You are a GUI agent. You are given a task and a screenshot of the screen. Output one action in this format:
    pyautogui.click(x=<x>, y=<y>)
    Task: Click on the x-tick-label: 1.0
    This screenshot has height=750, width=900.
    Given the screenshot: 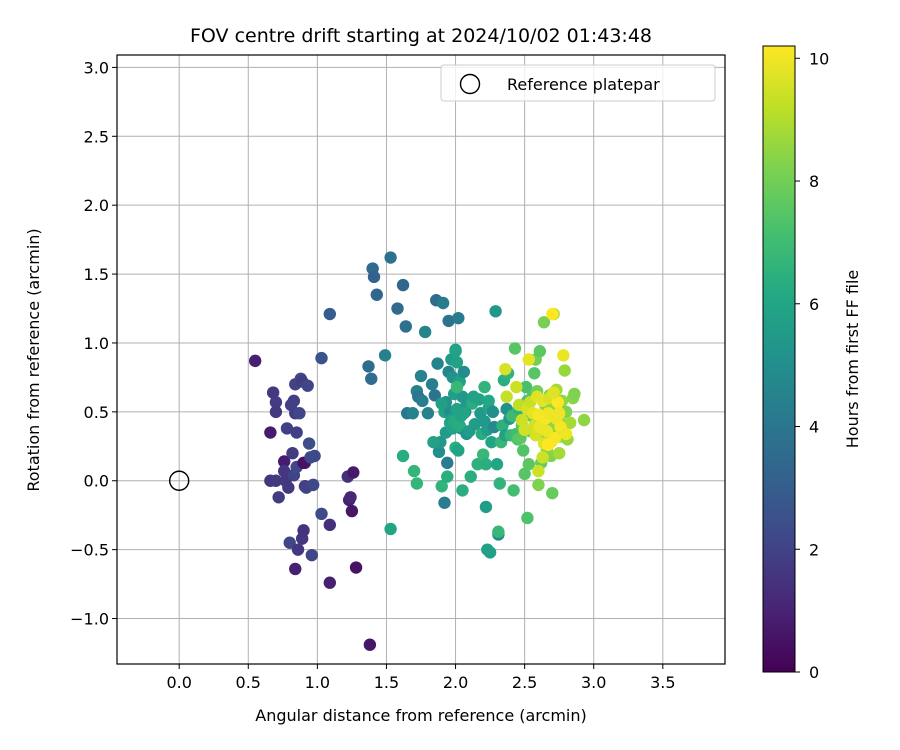 What is the action you would take?
    pyautogui.click(x=317, y=682)
    